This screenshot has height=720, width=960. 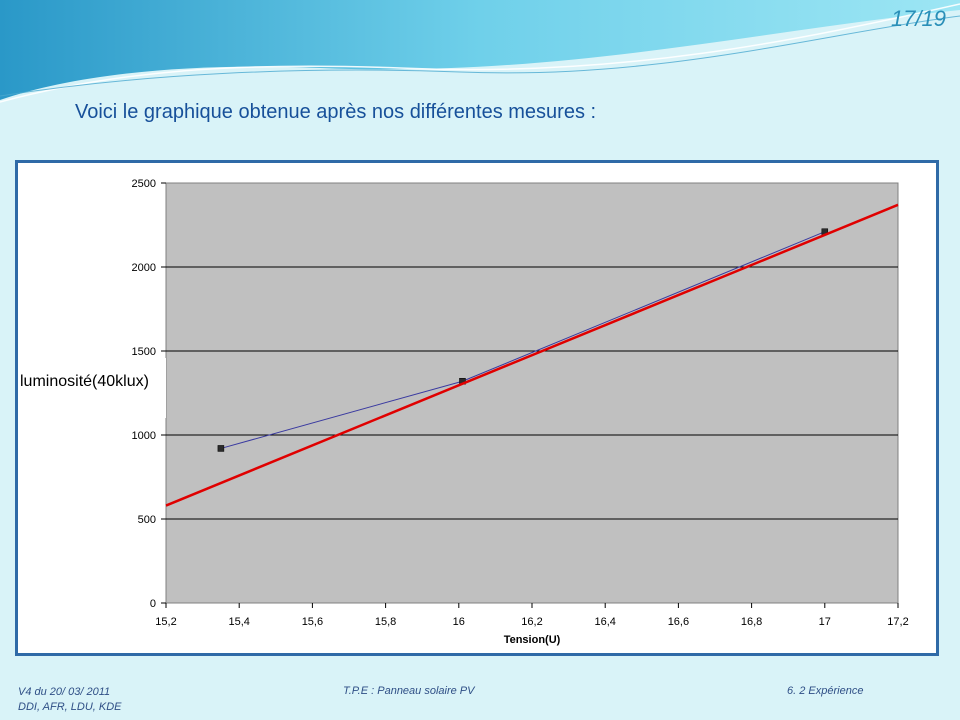 What do you see at coordinates (825, 691) in the screenshot?
I see `footer-section: 6. 2 Expérience` at bounding box center [825, 691].